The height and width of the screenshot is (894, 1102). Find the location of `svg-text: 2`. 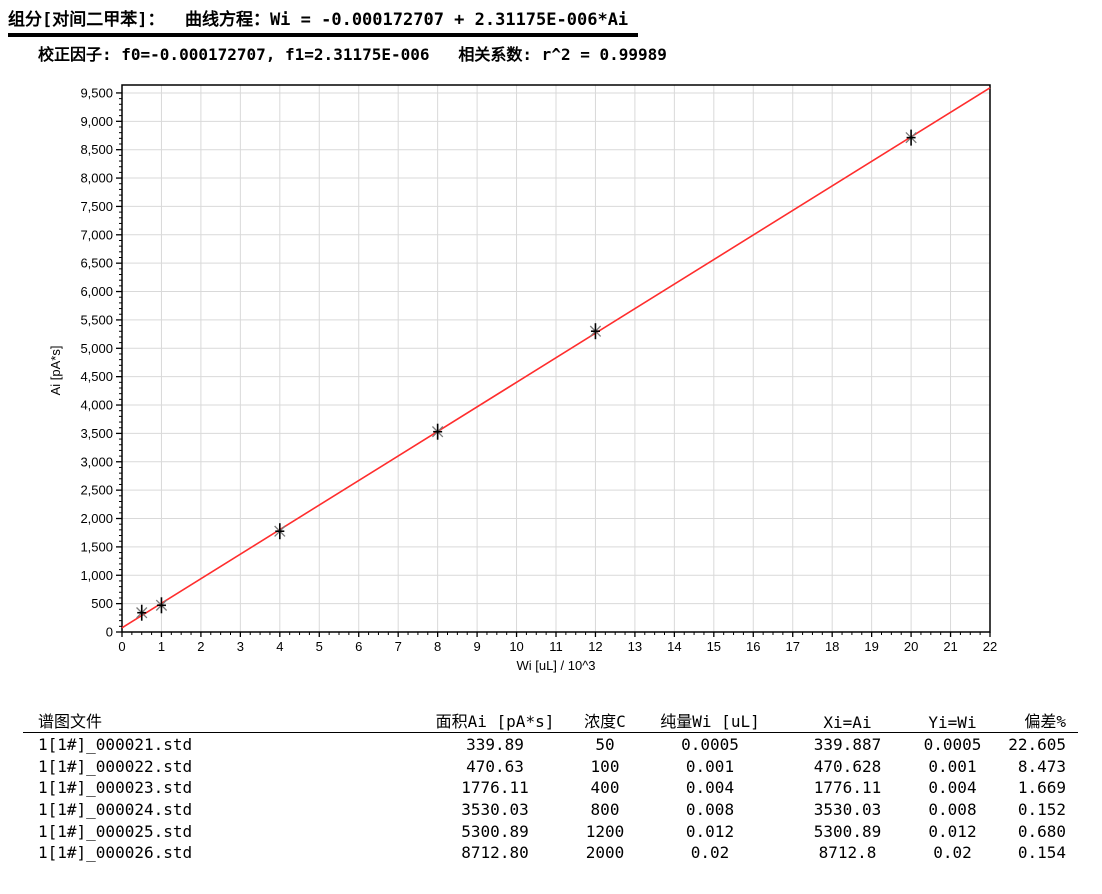

svg-text: 2 is located at coordinates (200, 646).